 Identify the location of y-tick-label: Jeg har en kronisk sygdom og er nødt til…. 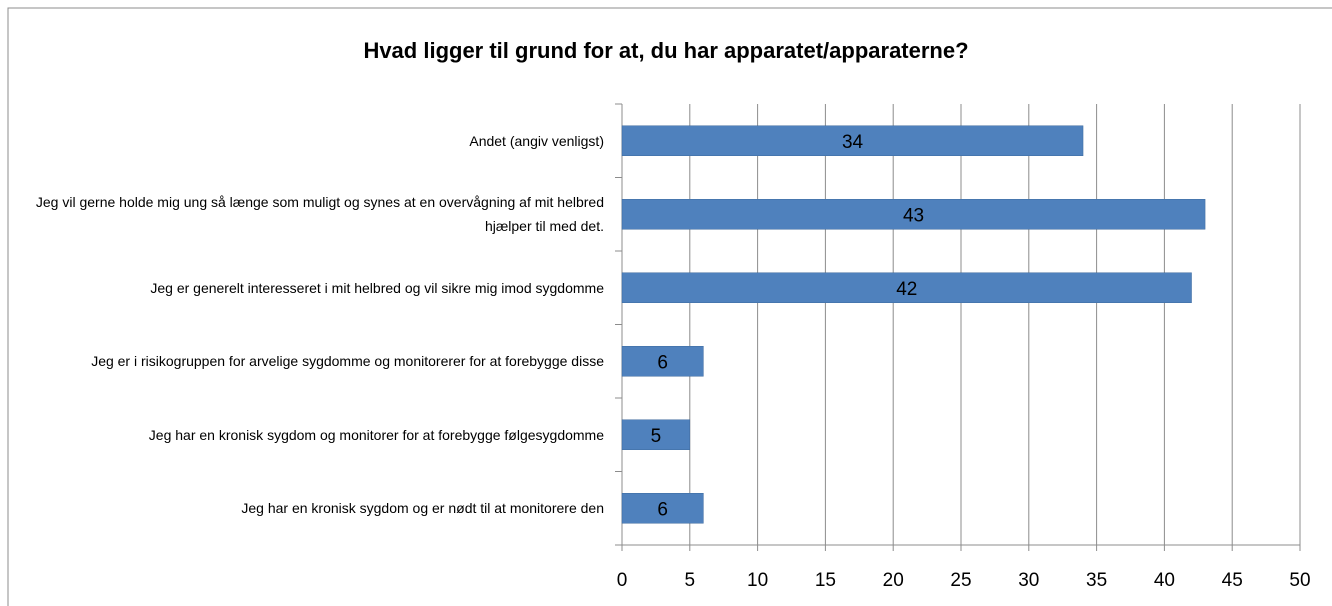
(307, 509).